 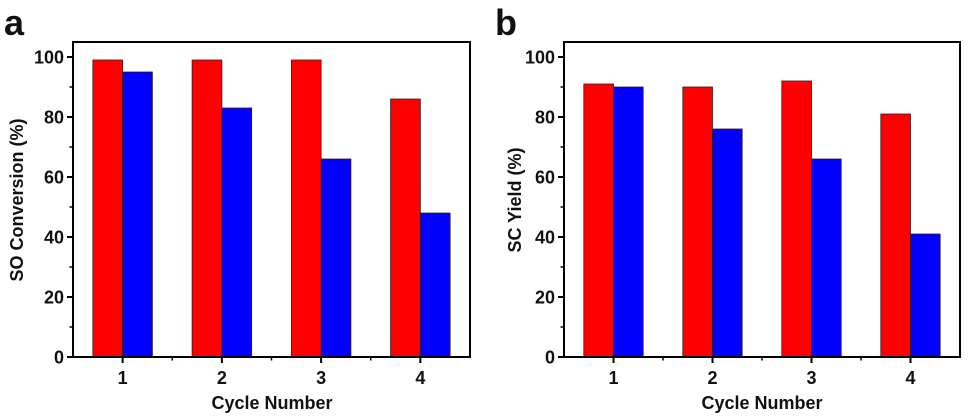 I want to click on x-axis-label-b: Cycle Number, so click(x=761, y=403).